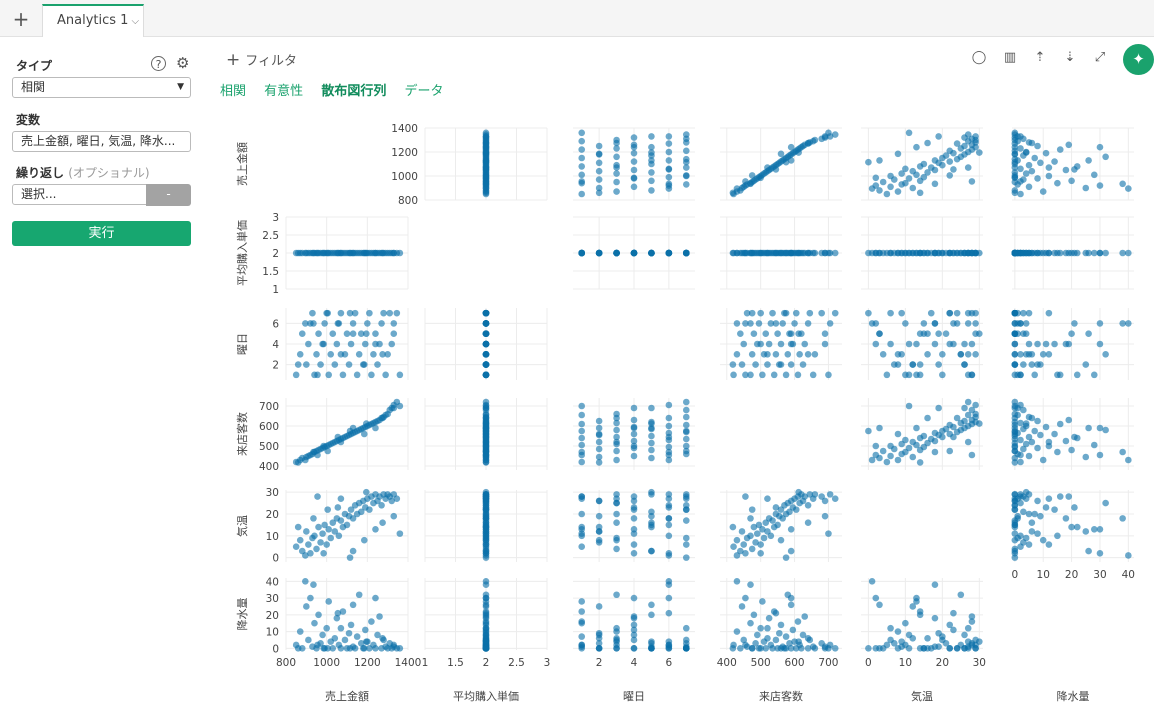 This screenshot has width=1154, height=707. What do you see at coordinates (404, 177) in the screenshot?
I see `y-tick-label: 1000` at bounding box center [404, 177].